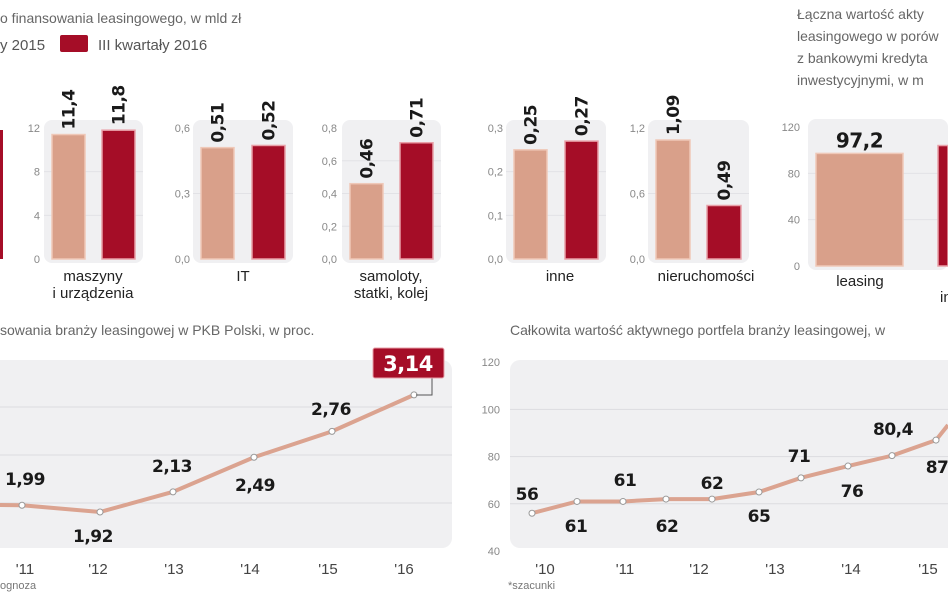  What do you see at coordinates (329, 129) in the screenshot?
I see `y-tick-label: 0,8` at bounding box center [329, 129].